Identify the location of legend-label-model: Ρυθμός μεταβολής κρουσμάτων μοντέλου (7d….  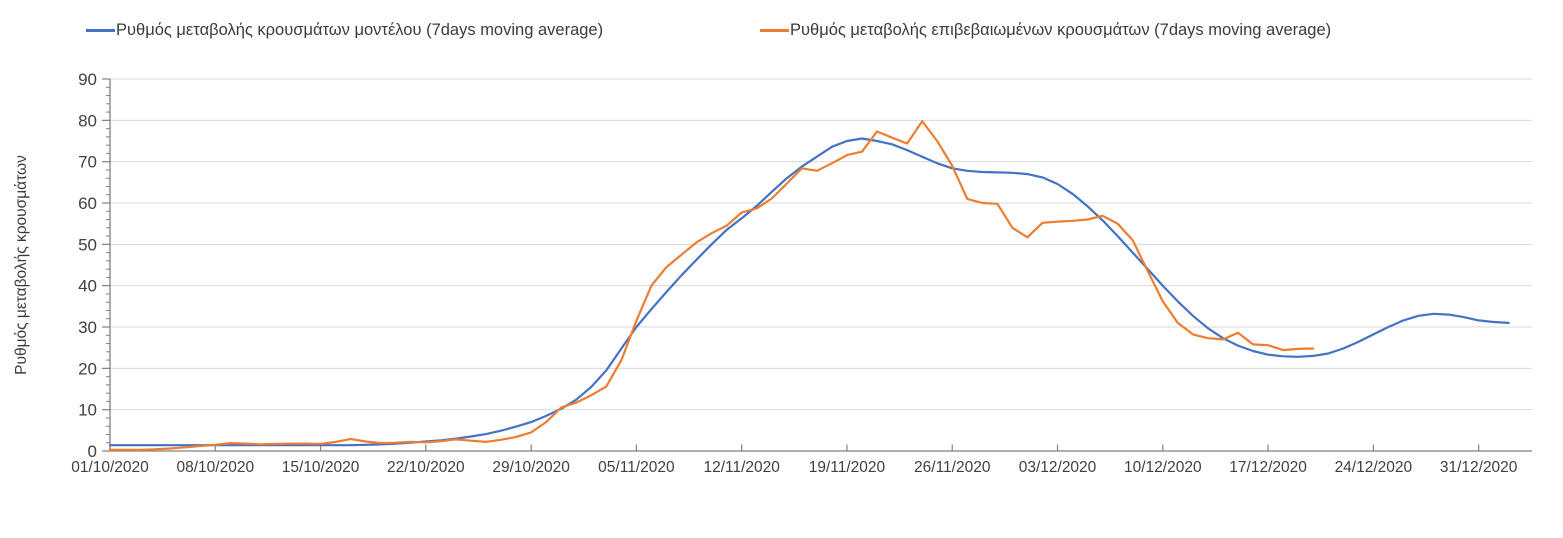
(360, 30).